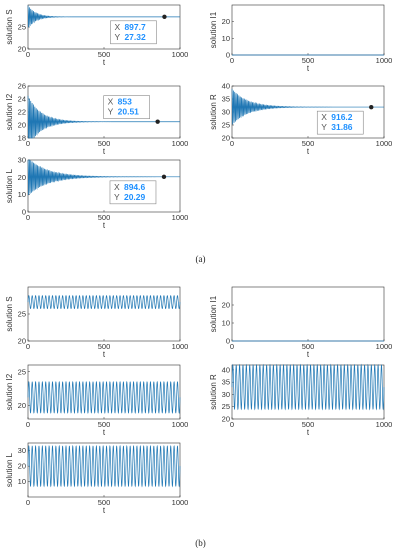 The height and width of the screenshot is (550, 401). I want to click on chart-a-I1: 0 500 1000 0 10 20 t solution I1, so click(301, 38).